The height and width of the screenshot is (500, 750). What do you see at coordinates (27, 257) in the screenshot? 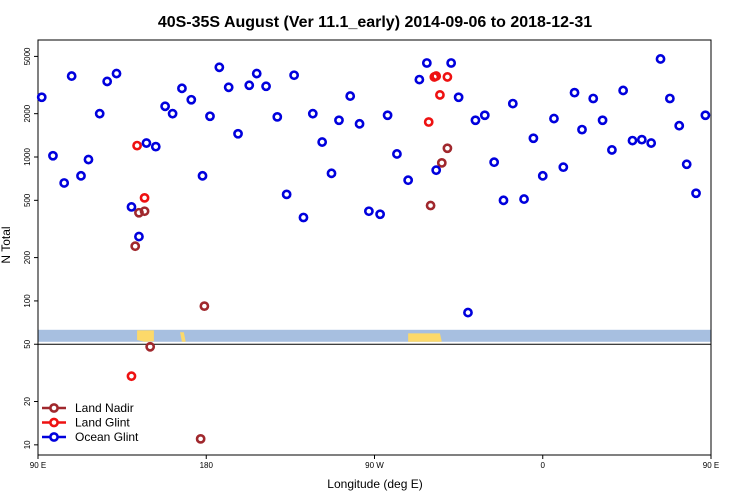
I see `y-tick-label: 200` at bounding box center [27, 257].